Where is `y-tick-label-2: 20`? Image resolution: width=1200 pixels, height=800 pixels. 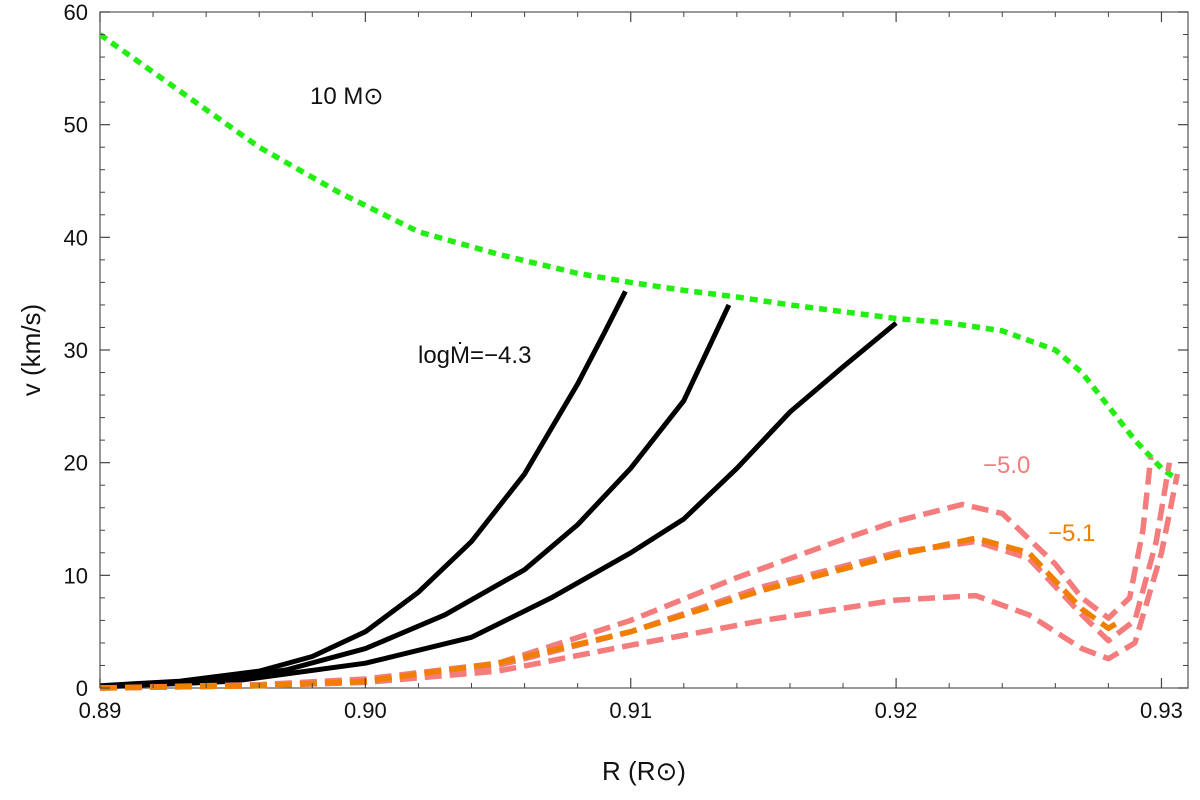
y-tick-label-2: 20 is located at coordinates (76, 463).